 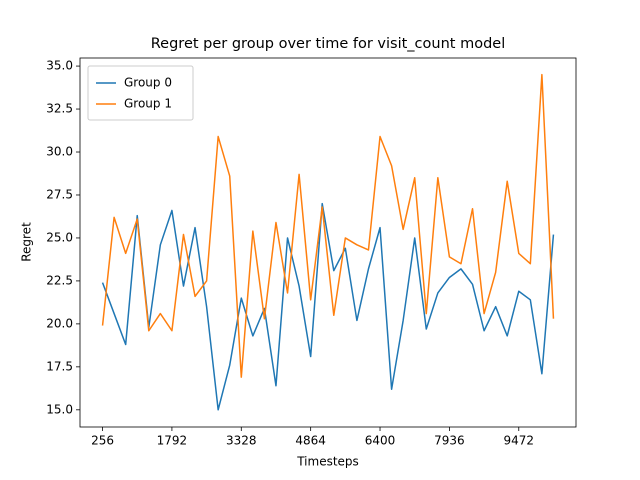 What do you see at coordinates (59, 409) in the screenshot?
I see `y-tick-label: 15.0` at bounding box center [59, 409].